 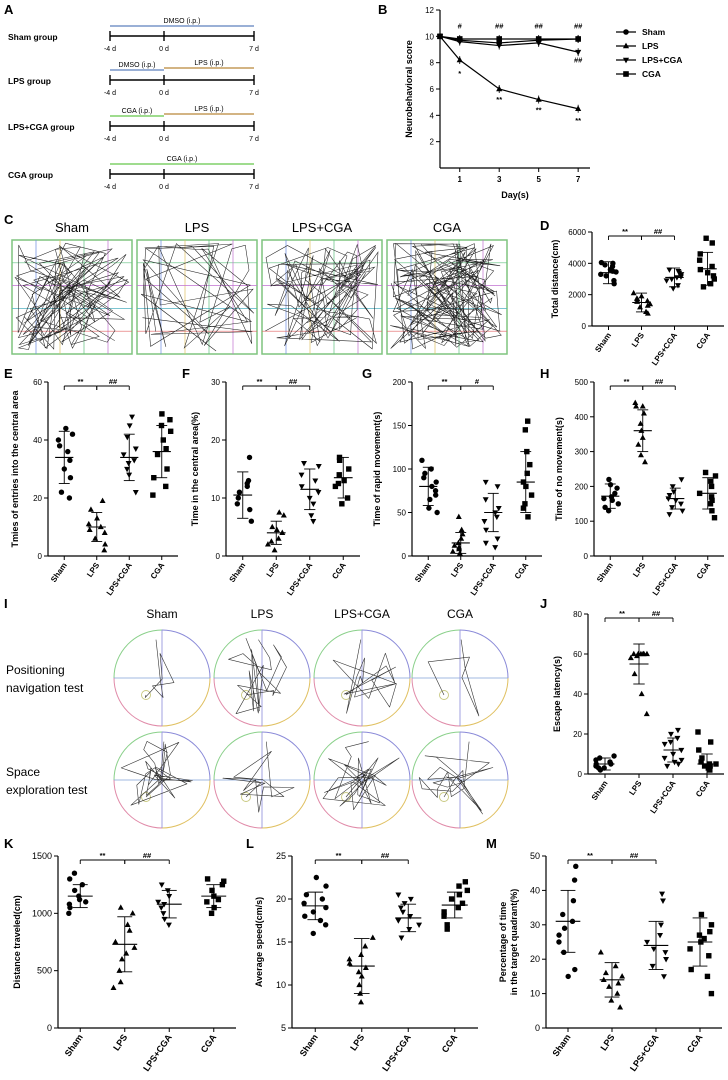 I want to click on y-tick-label: 100, so click(x=582, y=521).